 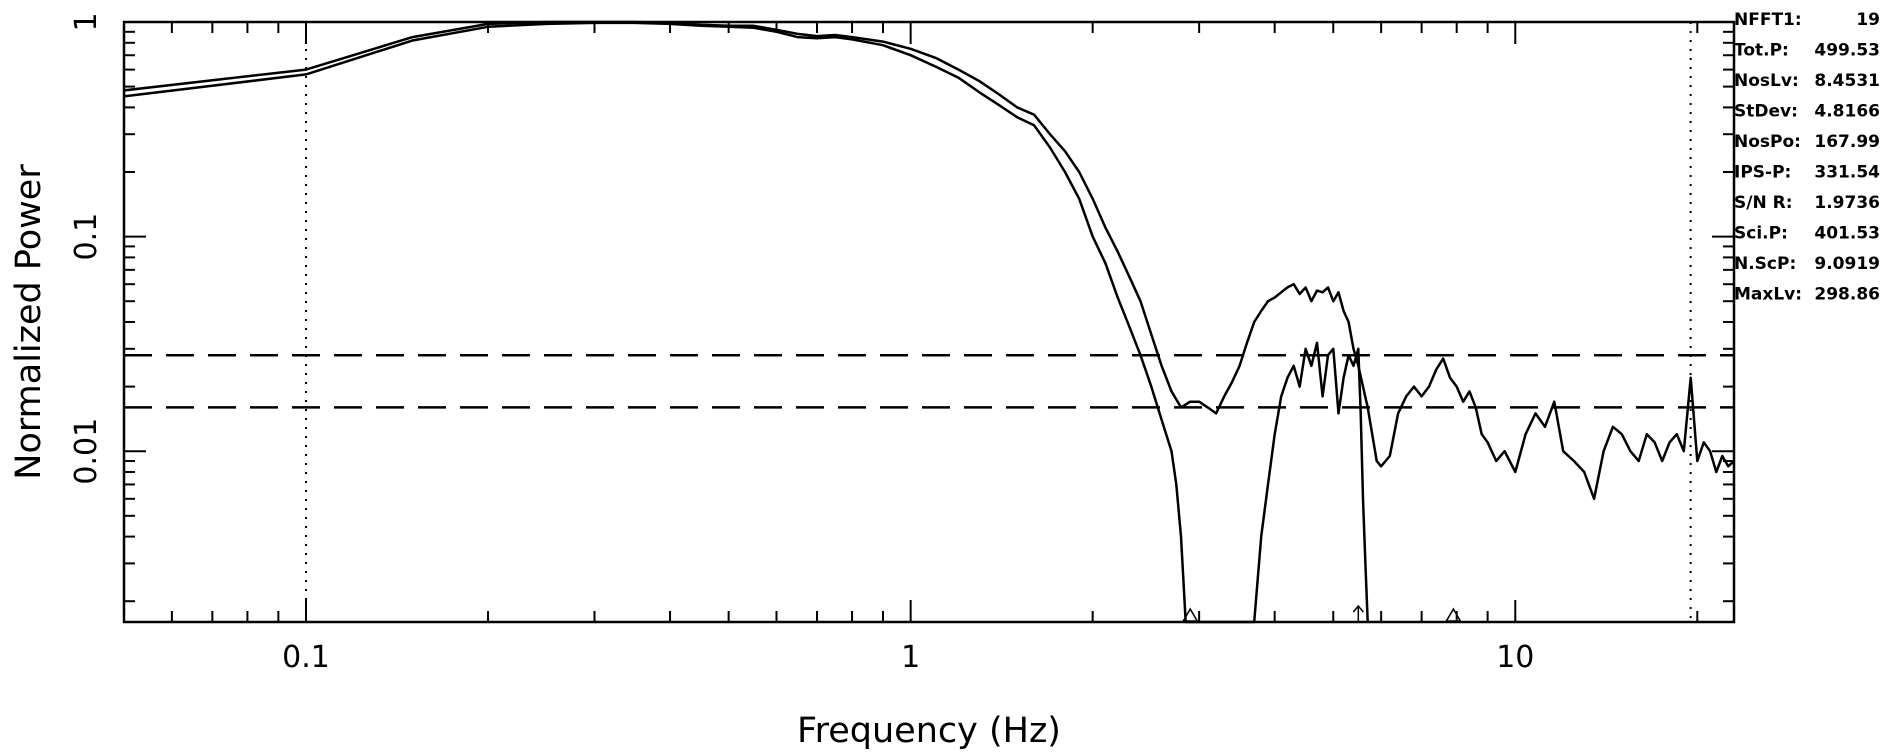 I want to click on stat-label: NFFT1:, so click(x=1768, y=20).